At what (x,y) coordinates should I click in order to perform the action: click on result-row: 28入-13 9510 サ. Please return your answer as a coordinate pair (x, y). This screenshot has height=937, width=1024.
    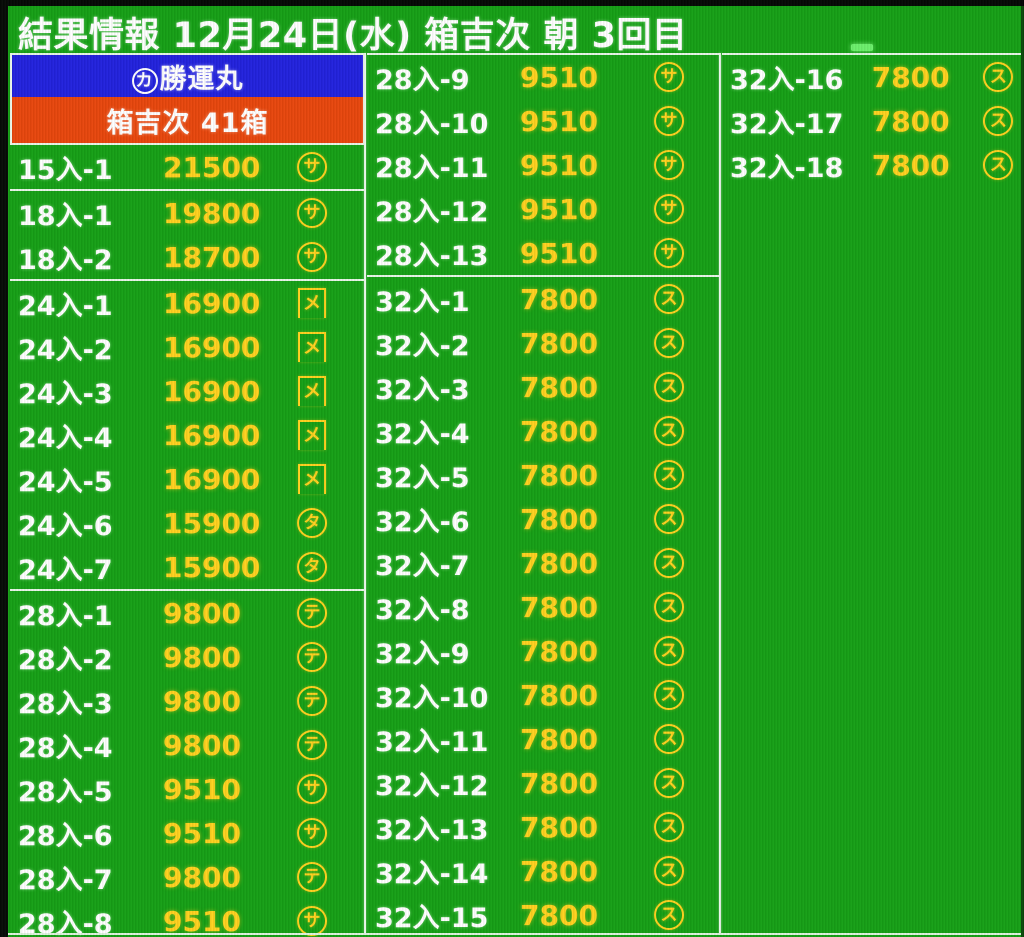
    Looking at the image, I should click on (543, 253).